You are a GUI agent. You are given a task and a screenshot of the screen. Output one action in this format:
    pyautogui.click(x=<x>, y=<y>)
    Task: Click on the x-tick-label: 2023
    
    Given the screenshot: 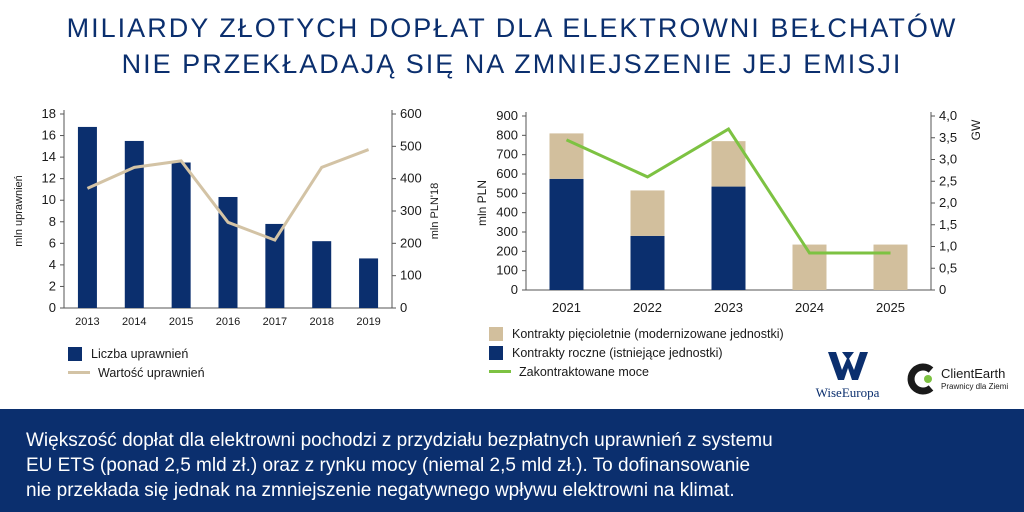 What is the action you would take?
    pyautogui.click(x=728, y=307)
    